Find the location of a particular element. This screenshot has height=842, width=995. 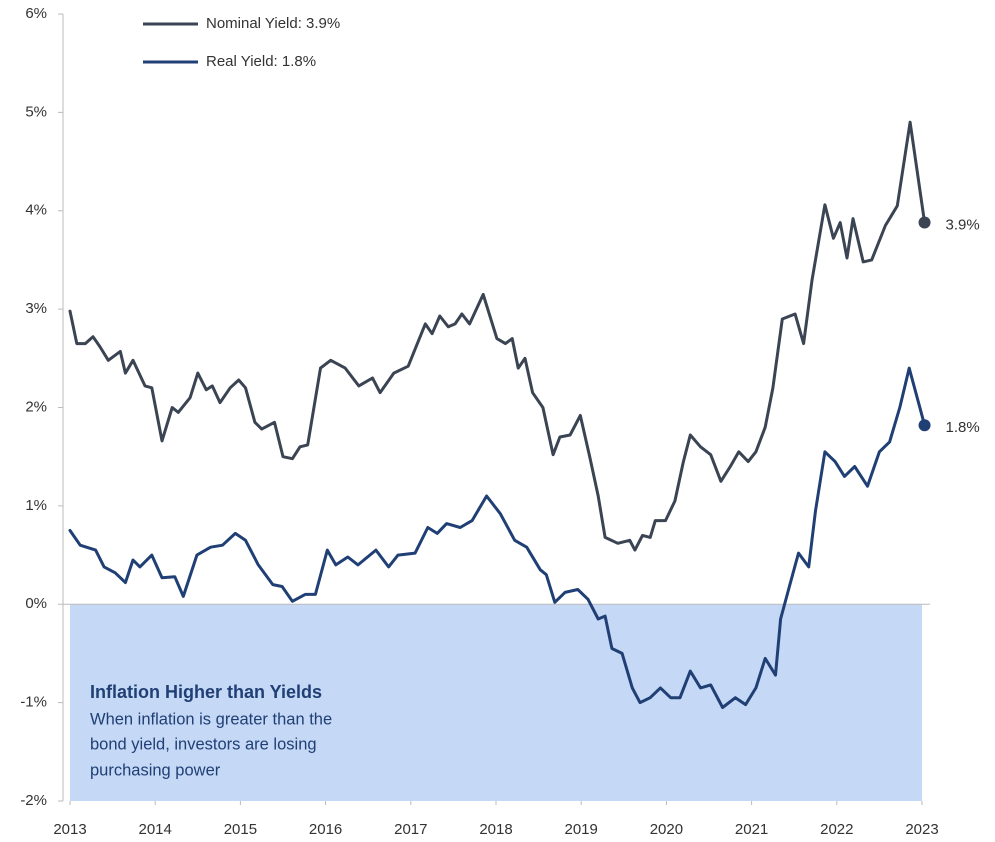

x-tick-label: 2023 is located at coordinates (921, 829).